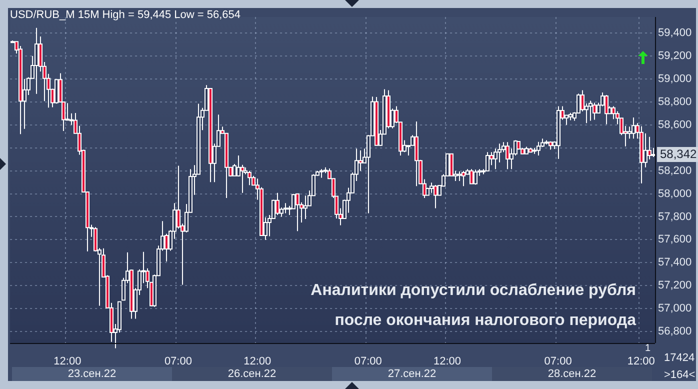 This screenshot has width=698, height=389. I want to click on y-tick-label: 57,400, so click(675, 262).